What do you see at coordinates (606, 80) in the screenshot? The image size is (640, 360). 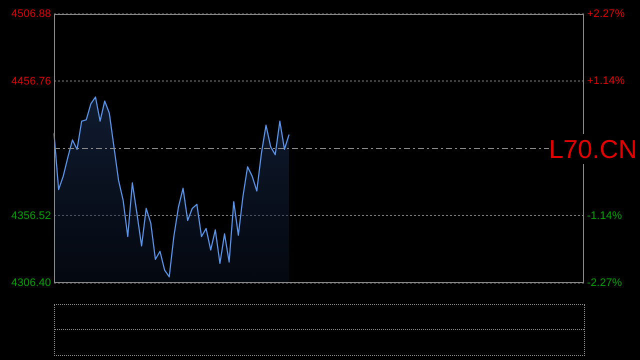 I see `y2-tick-label: +1.14%` at bounding box center [606, 80].